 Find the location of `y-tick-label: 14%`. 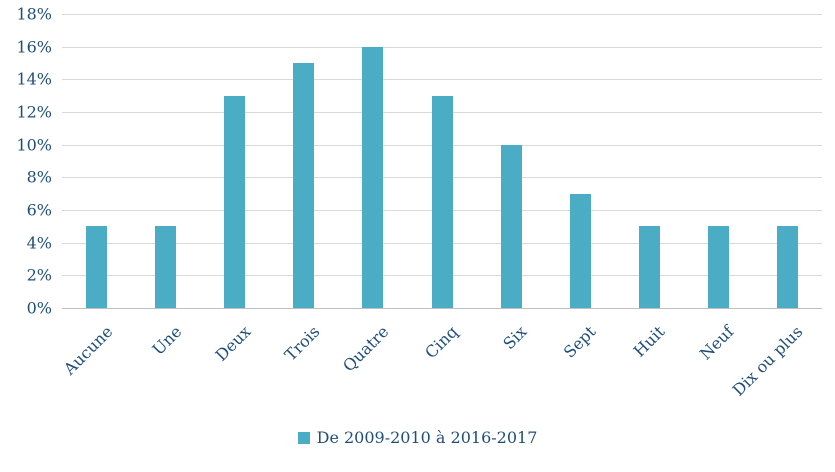

y-tick-label: 14% is located at coordinates (34, 79).